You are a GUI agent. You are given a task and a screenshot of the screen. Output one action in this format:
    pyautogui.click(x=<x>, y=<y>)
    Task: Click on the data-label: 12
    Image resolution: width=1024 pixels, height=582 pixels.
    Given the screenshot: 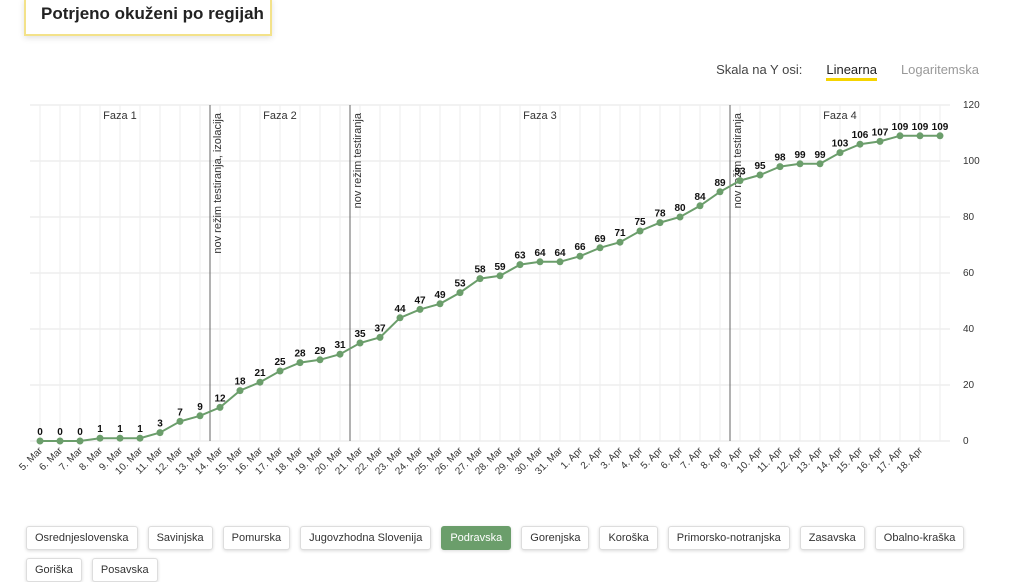 What is the action you would take?
    pyautogui.click(x=220, y=398)
    